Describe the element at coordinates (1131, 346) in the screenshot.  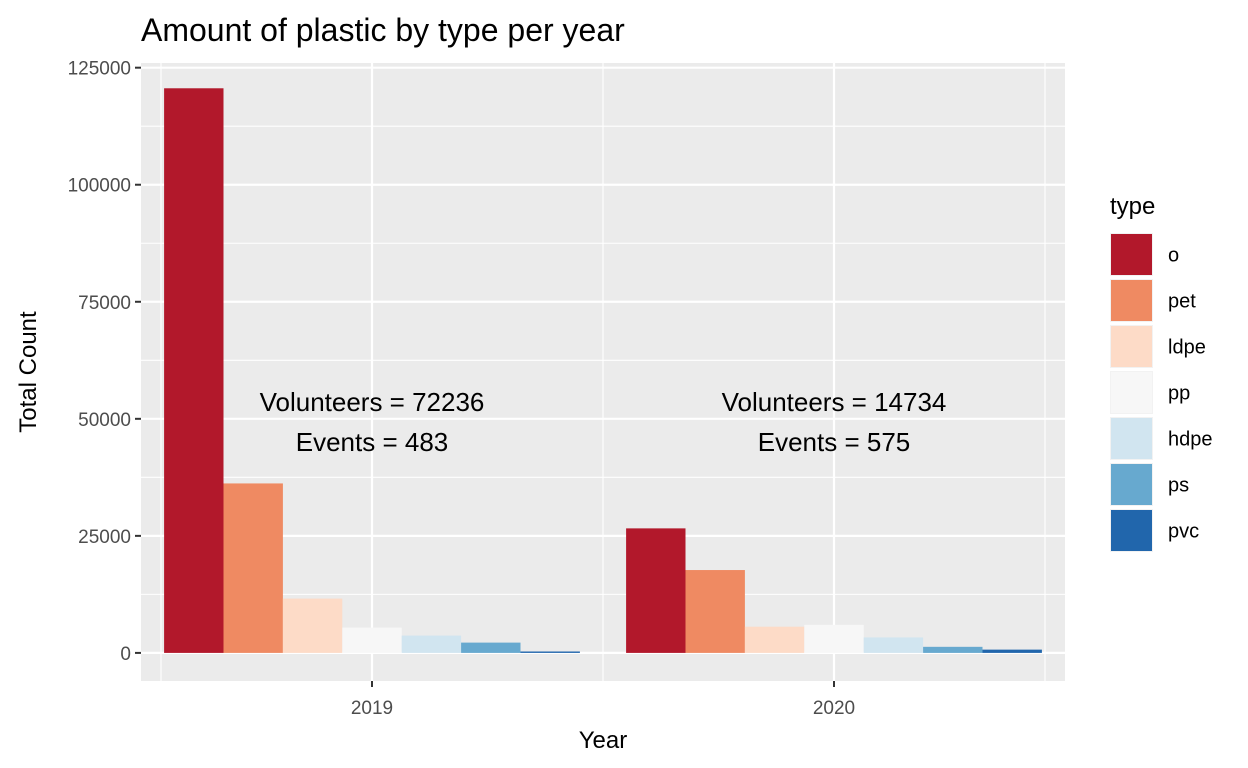
I see `legend-key-ldpe` at that location.